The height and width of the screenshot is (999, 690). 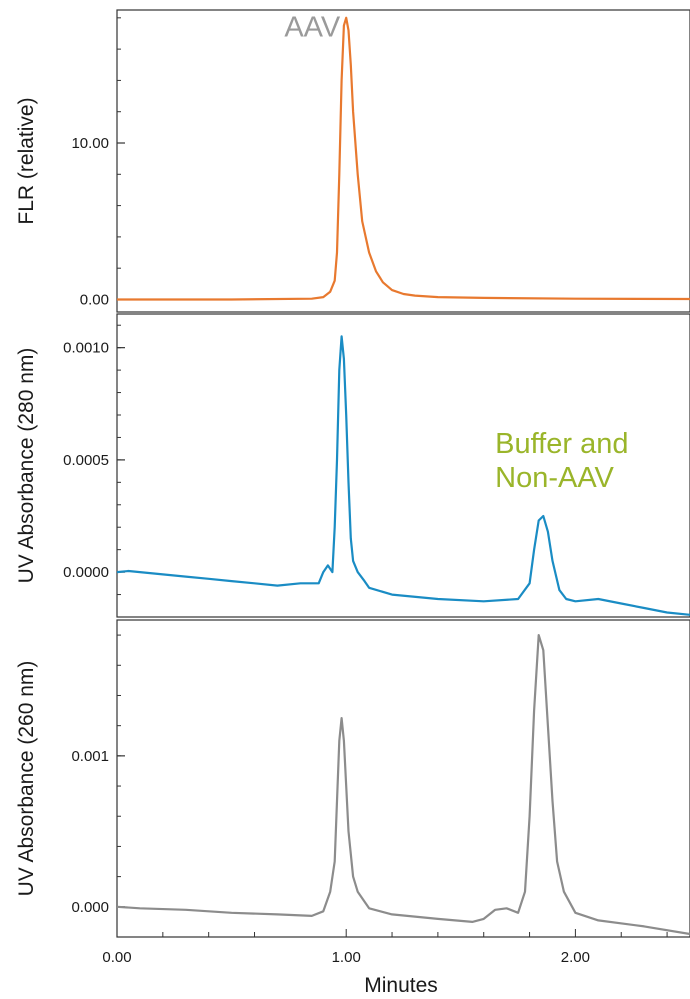 I want to click on y-axis-label: UV Absorbance (260 nm), so click(x=26, y=779).